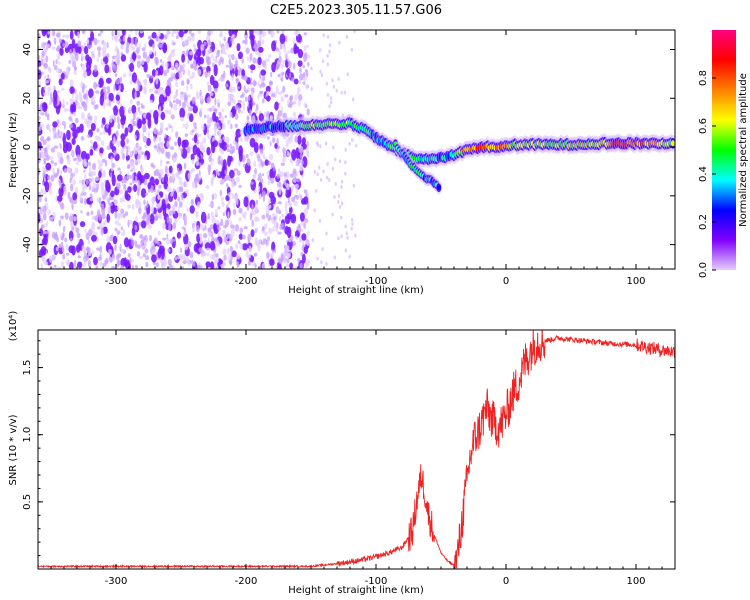 The height and width of the screenshot is (600, 750). Describe the element at coordinates (438, 188) in the screenshot. I see `branch-point` at that location.